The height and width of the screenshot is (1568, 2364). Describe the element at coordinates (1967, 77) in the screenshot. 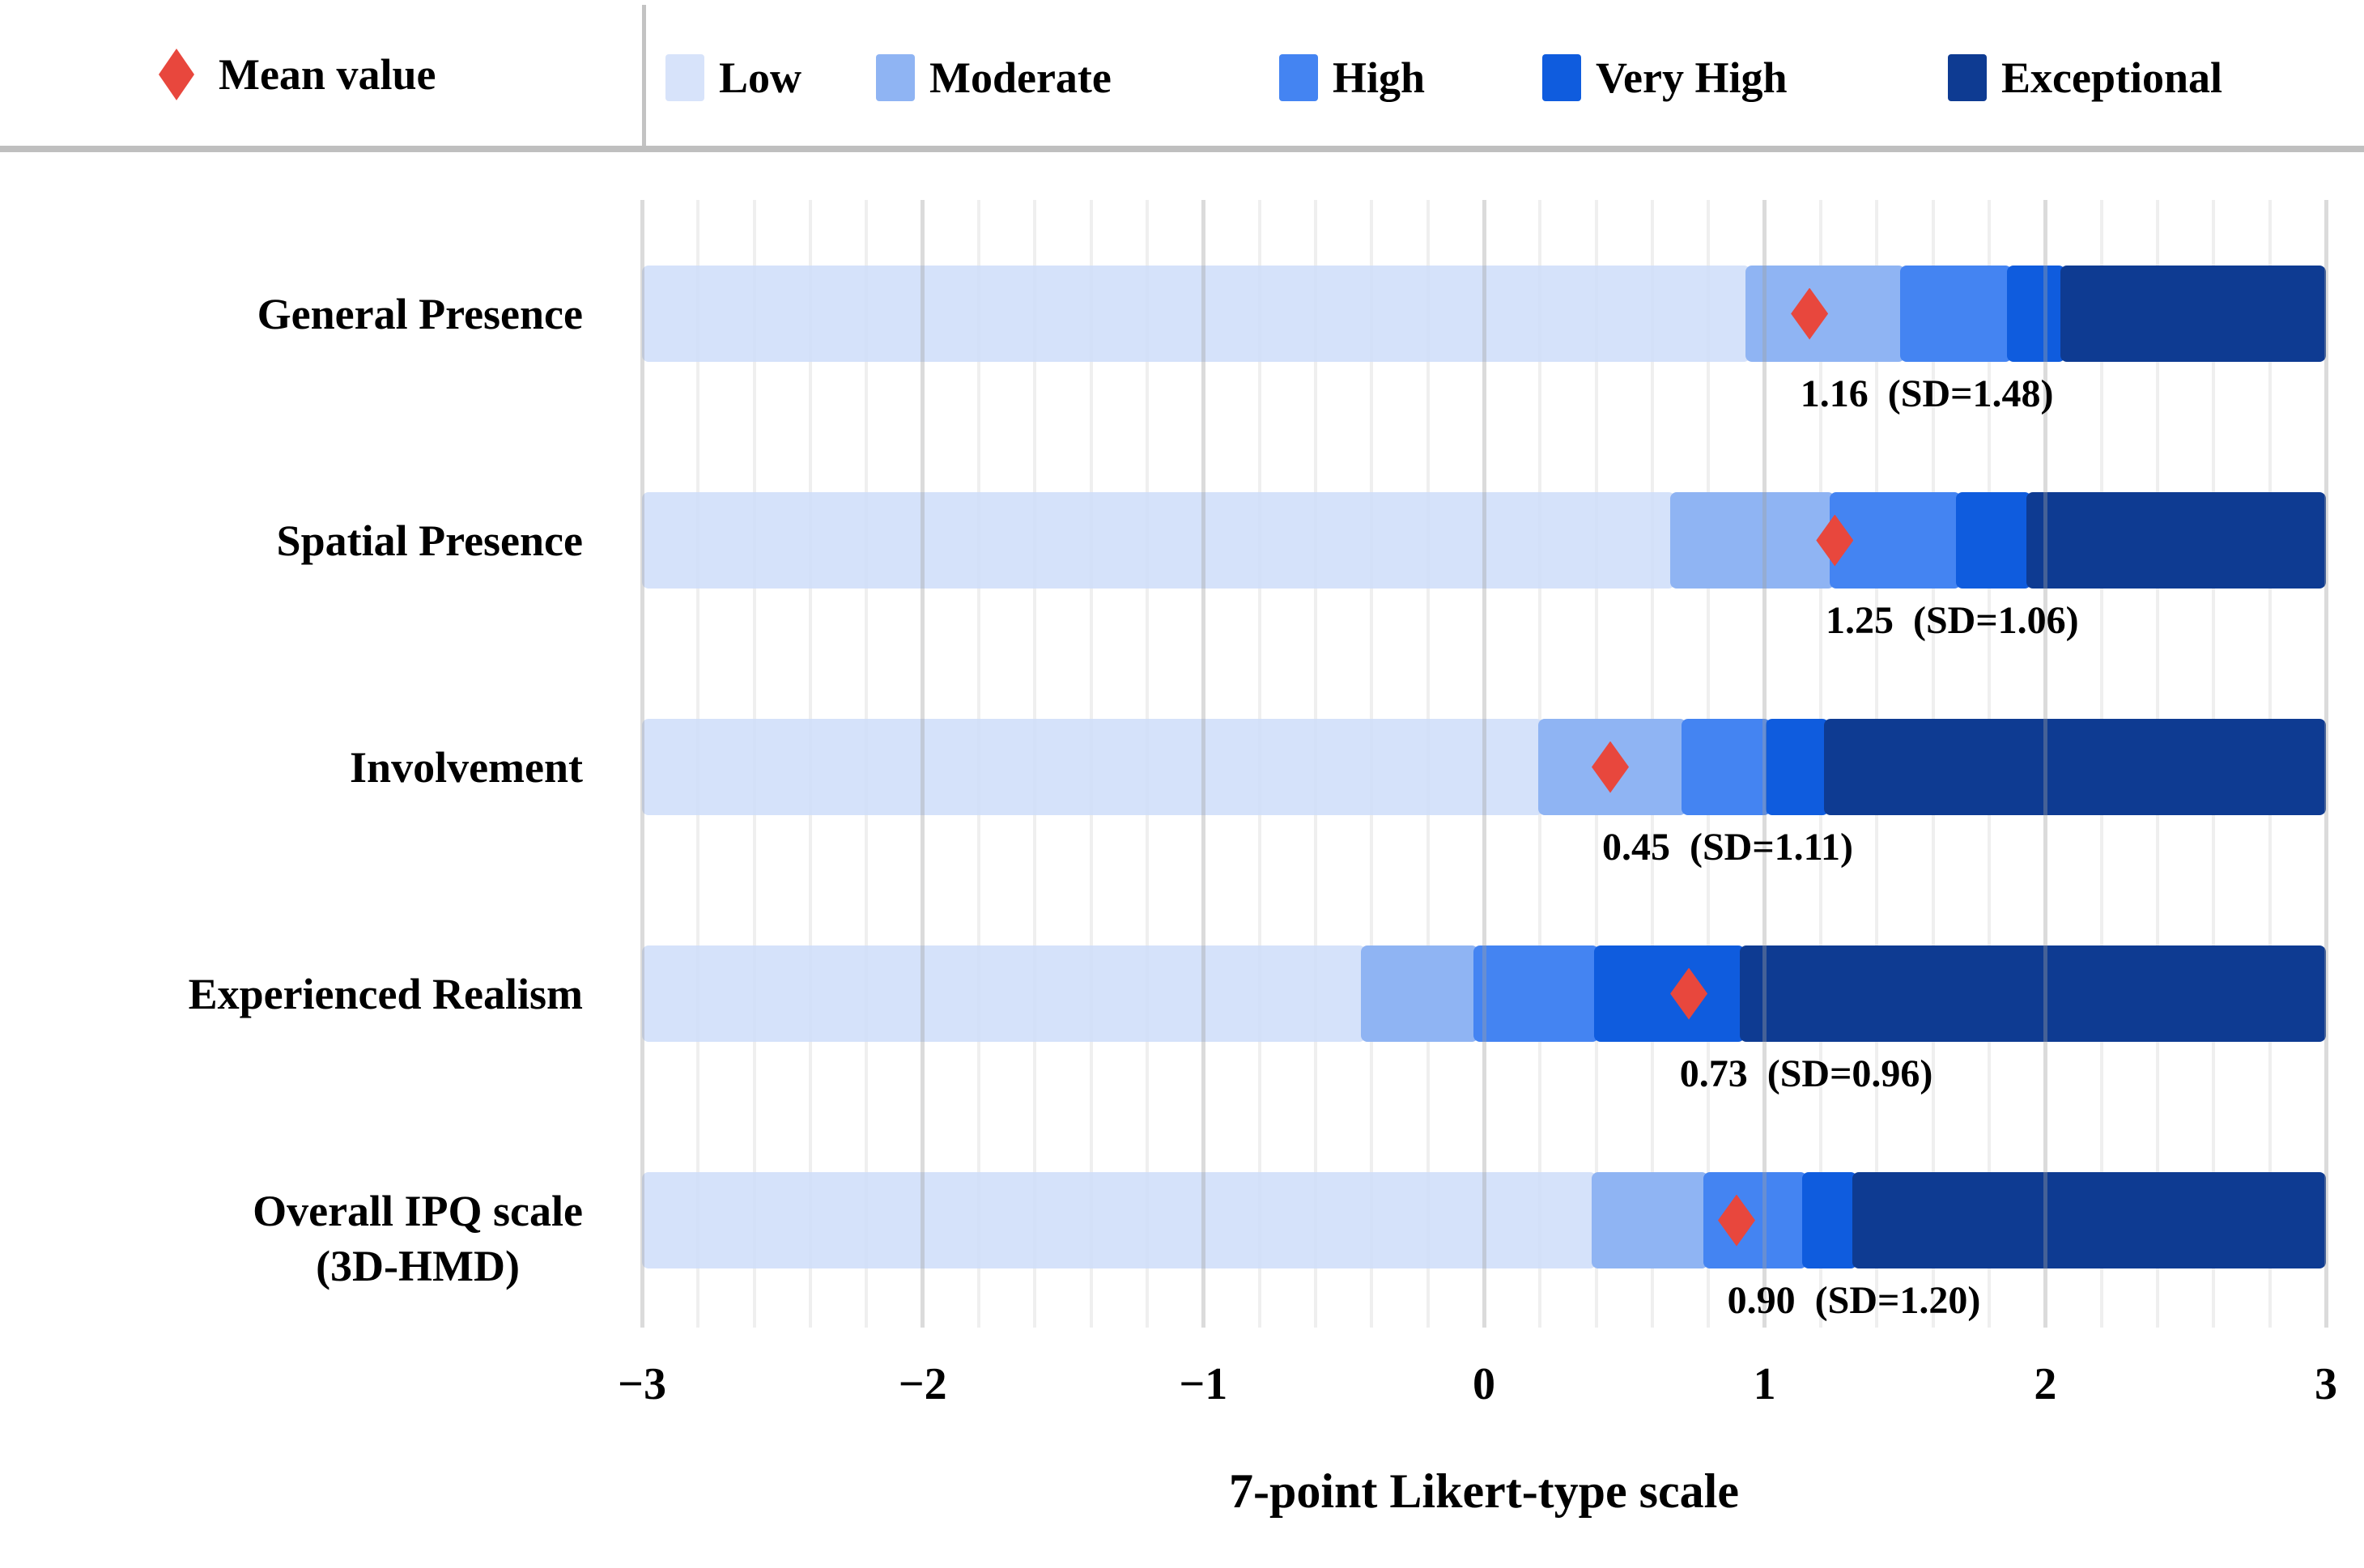

I see `legend-swatch-exceptional-icon` at that location.